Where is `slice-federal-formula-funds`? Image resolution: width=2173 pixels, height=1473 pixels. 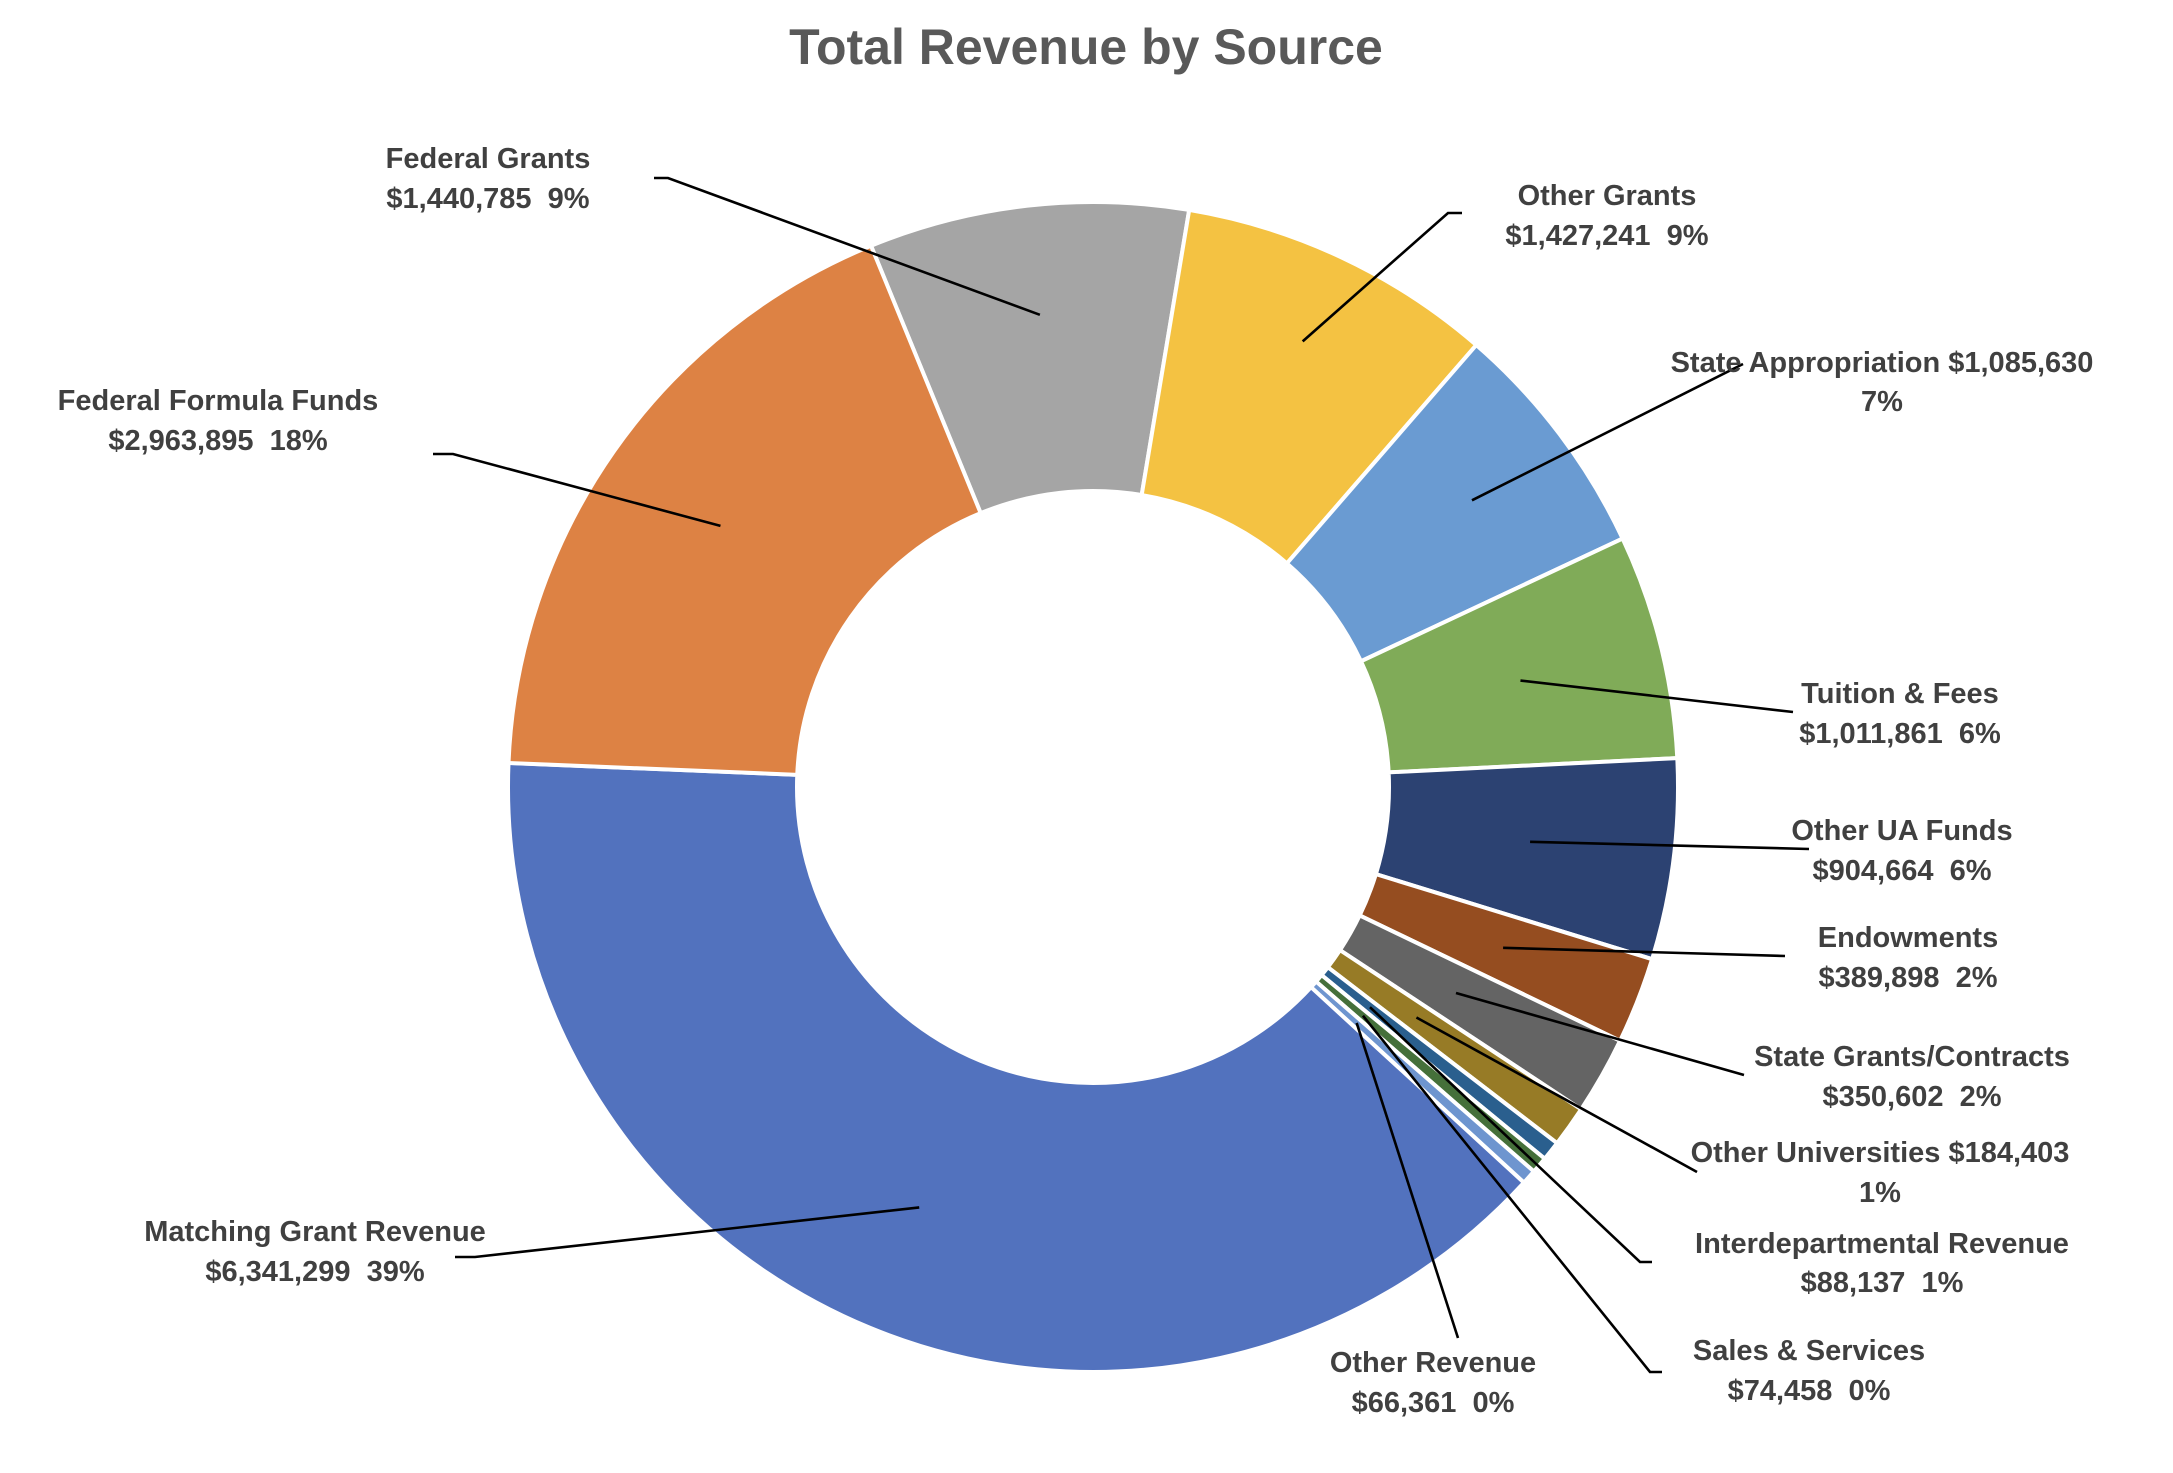 slice-federal-formula-funds is located at coordinates (745, 510).